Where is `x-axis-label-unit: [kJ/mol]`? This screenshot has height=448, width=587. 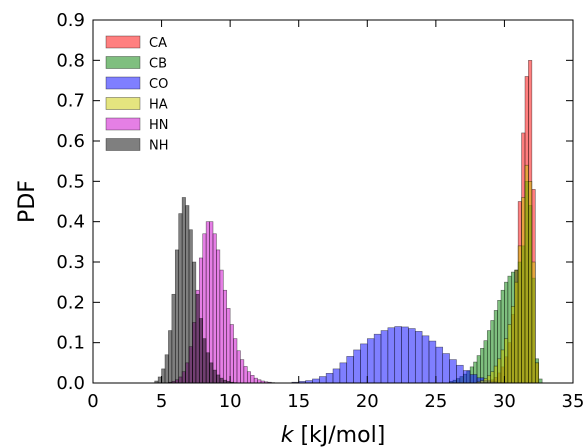
x-axis-label-unit: [kJ/mol] is located at coordinates (339, 435).